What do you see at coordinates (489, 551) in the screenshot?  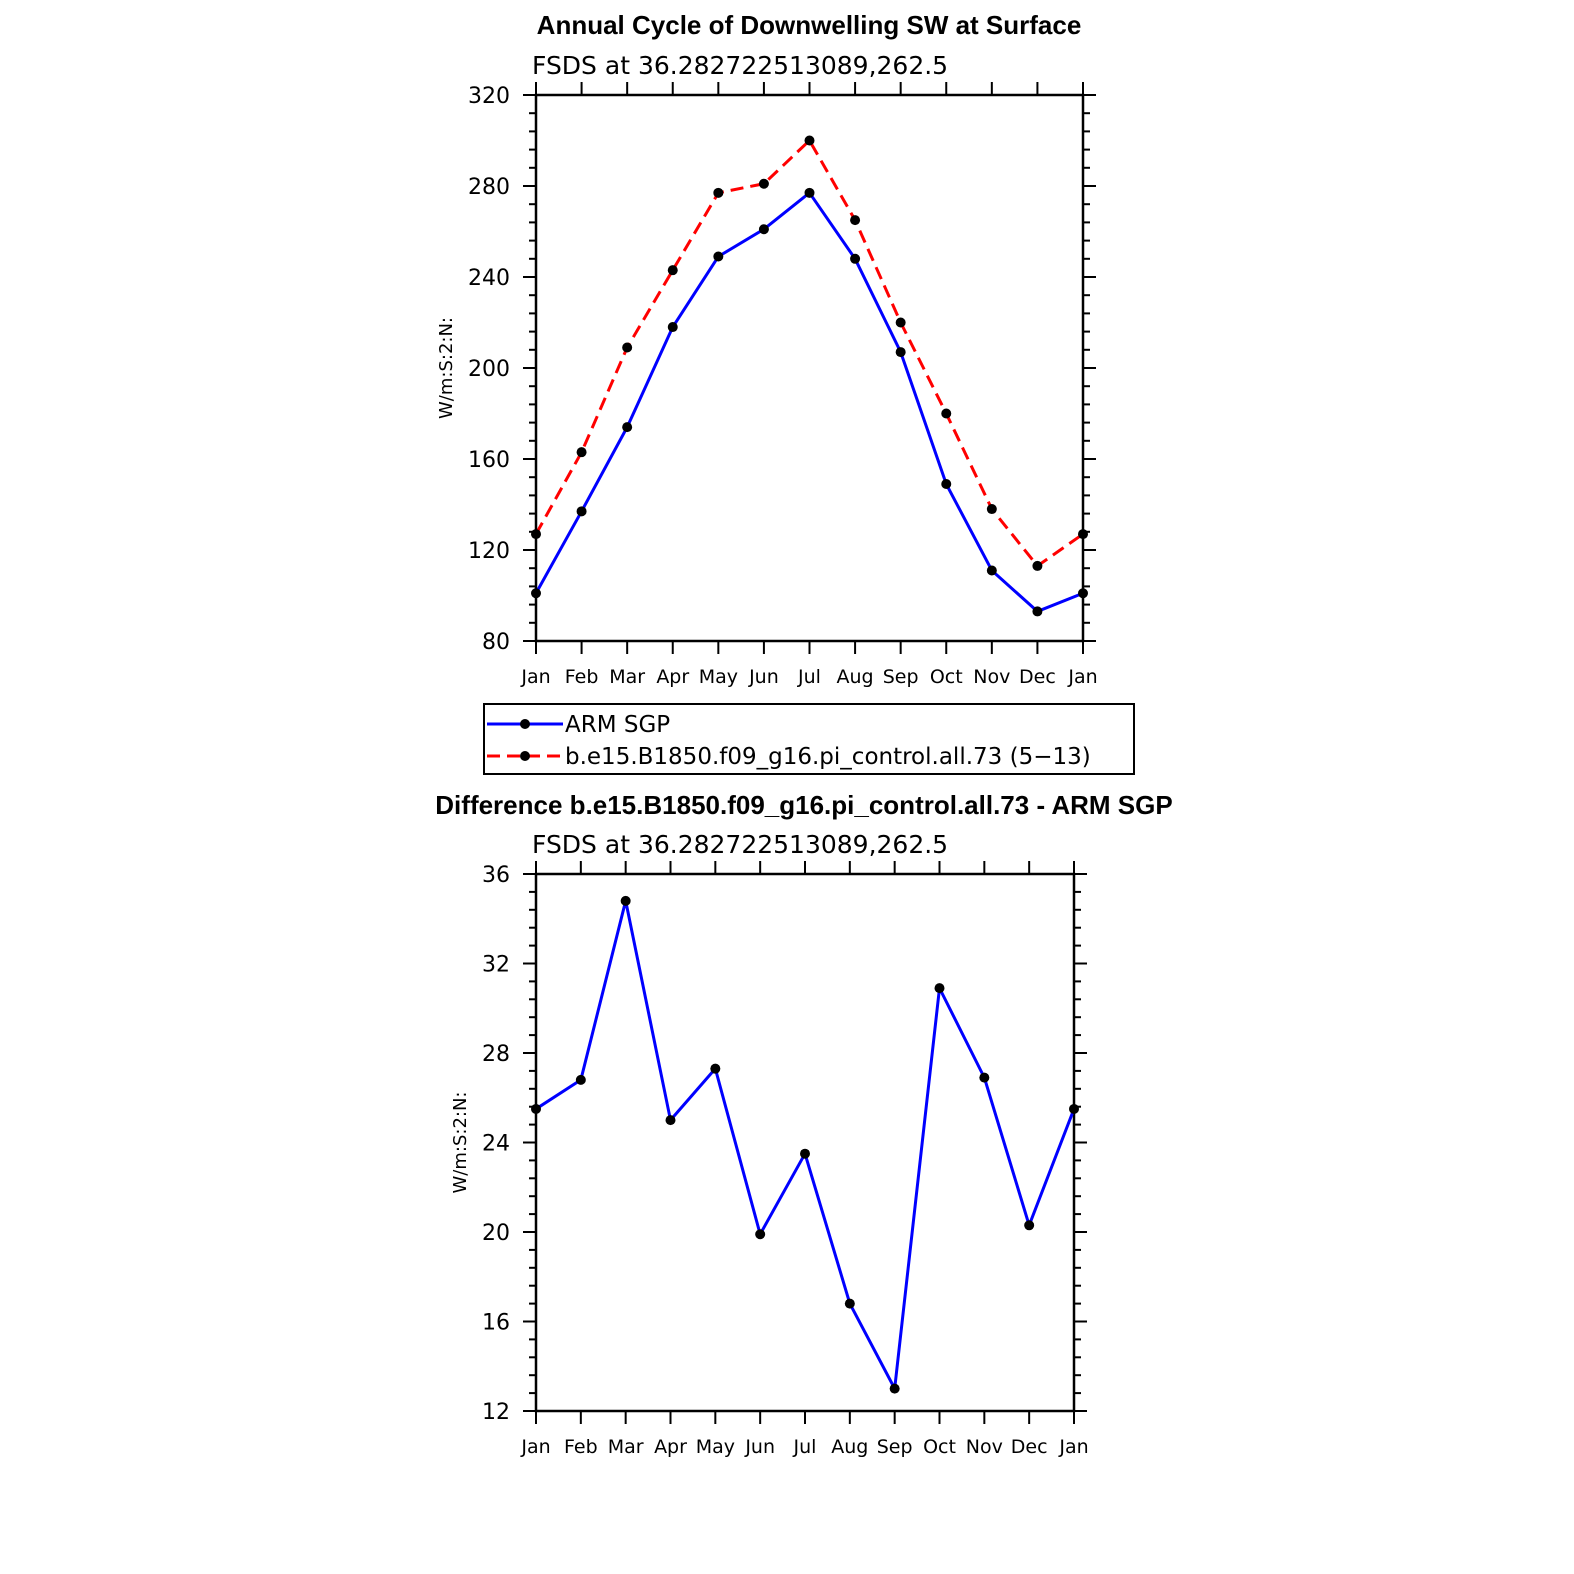 I see `y-tick-label: 120` at bounding box center [489, 551].